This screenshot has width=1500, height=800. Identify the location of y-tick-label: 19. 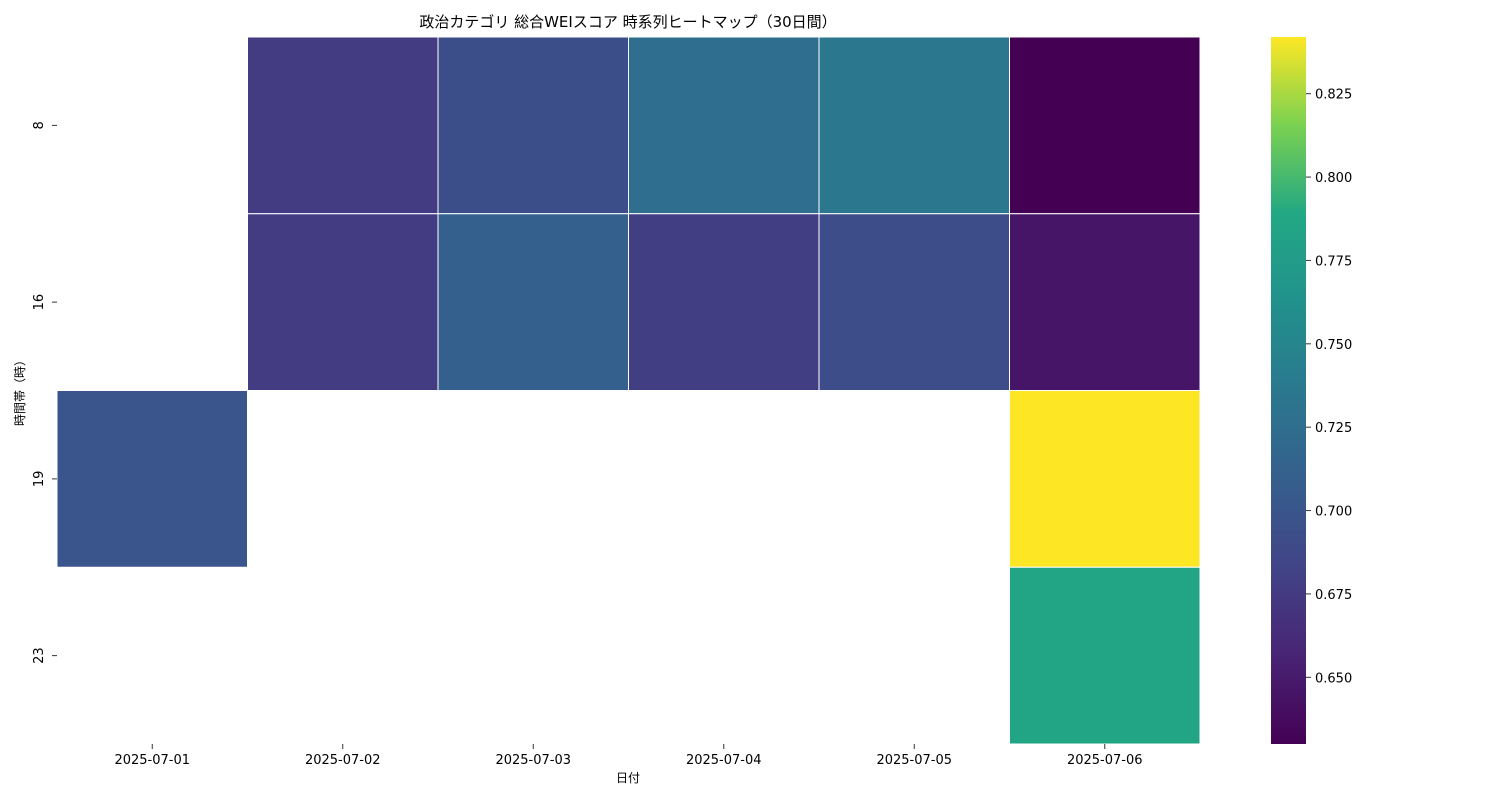
(39, 479).